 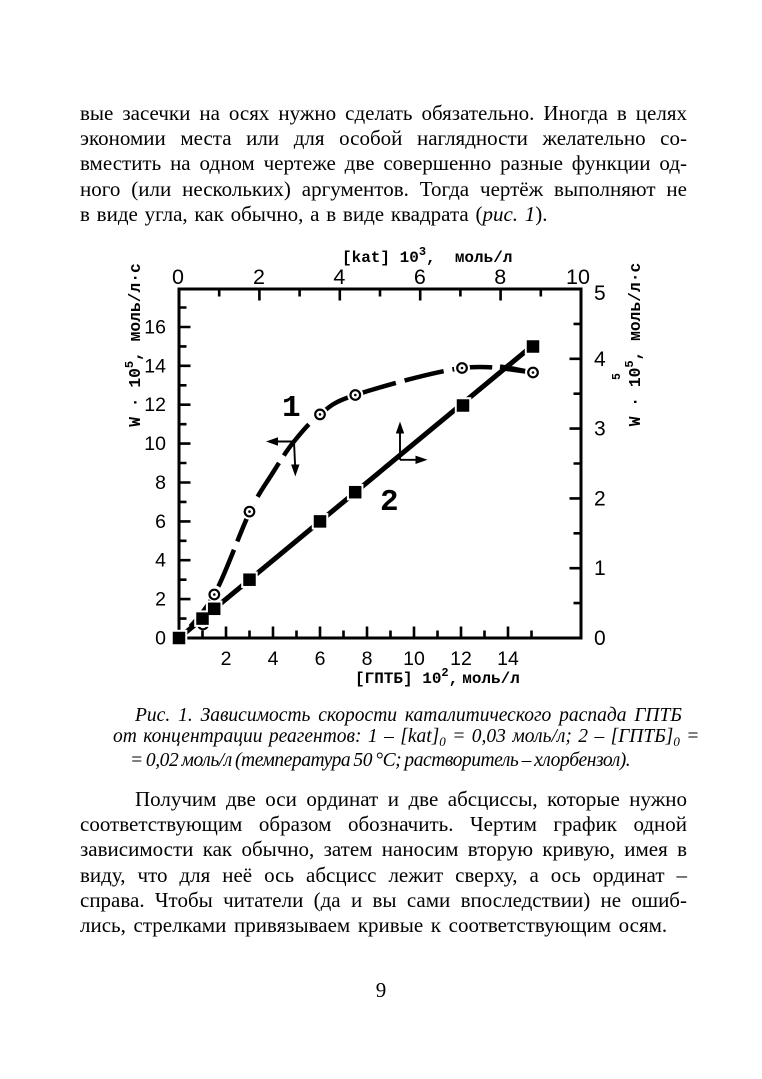 I want to click on svg-text:[ГПТБ] 102,моль/л: [ГПТБ] 102, моль/л, so click(x=437, y=677).